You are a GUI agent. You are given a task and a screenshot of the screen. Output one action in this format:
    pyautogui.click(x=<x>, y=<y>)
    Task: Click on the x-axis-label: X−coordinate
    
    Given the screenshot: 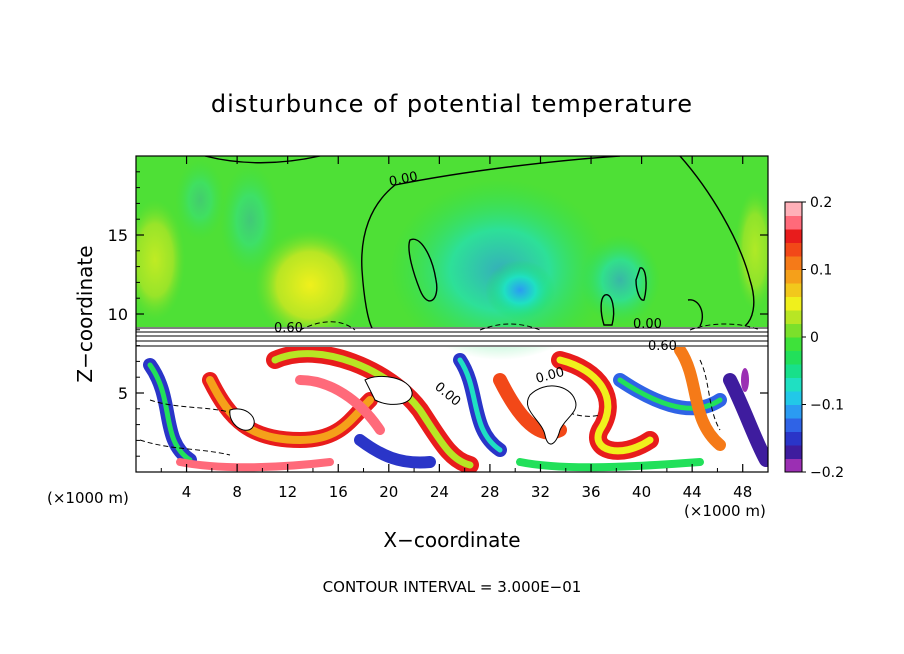 What is the action you would take?
    pyautogui.click(x=451, y=540)
    